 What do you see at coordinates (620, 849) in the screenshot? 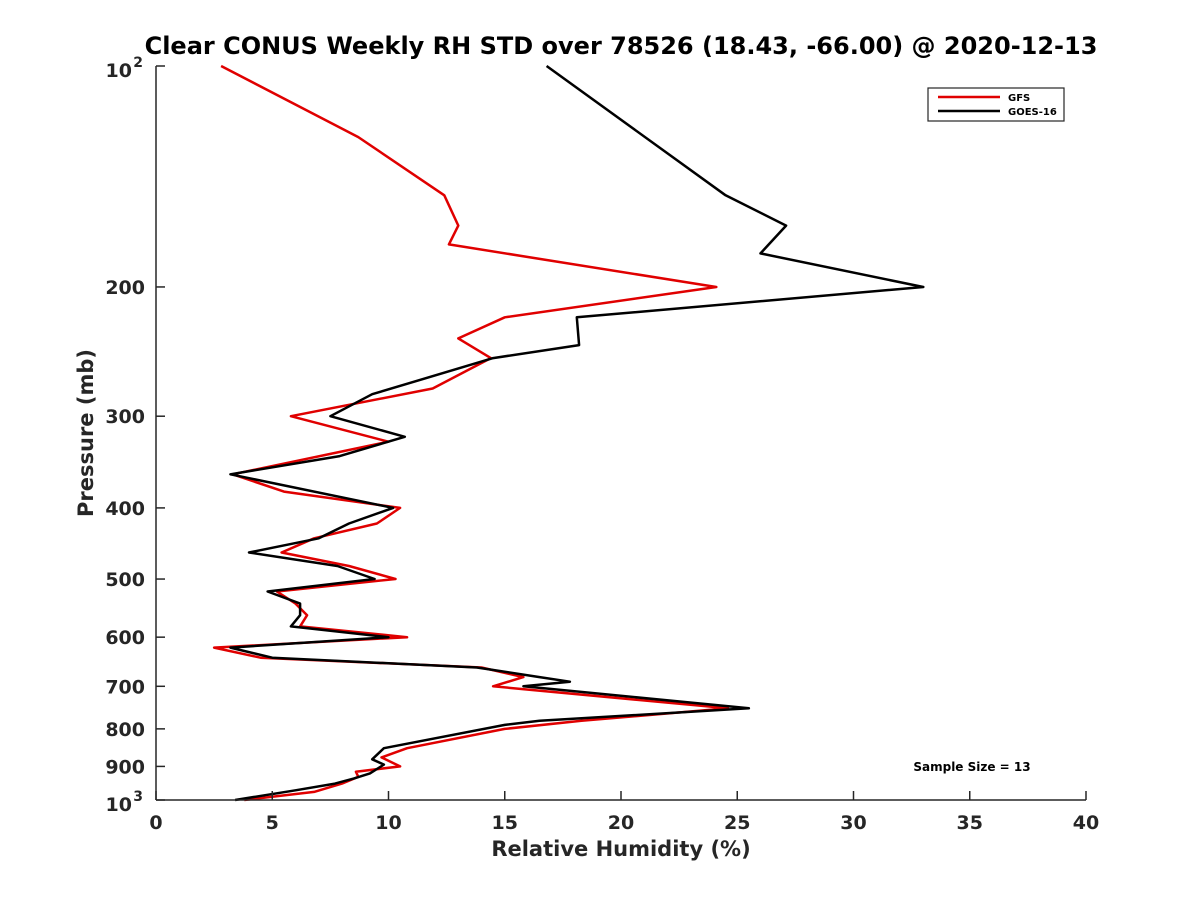
I see `x-axis-label: Relative Humidity (%)` at bounding box center [620, 849].